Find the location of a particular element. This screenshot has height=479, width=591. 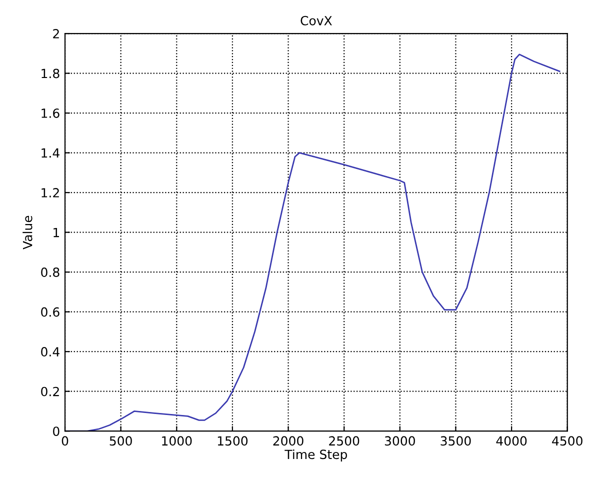

y-tick-label: 1 is located at coordinates (56, 233).